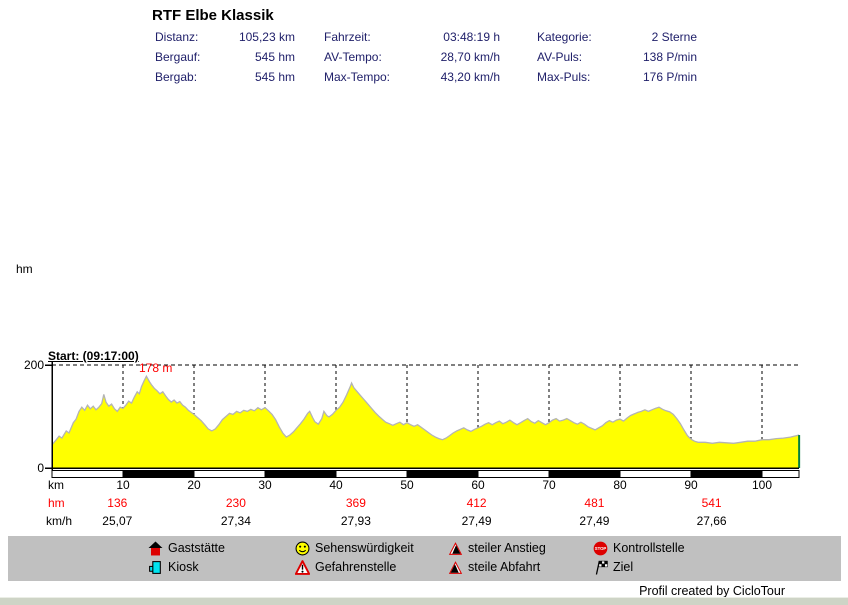 This screenshot has width=848, height=605. Describe the element at coordinates (364, 548) in the screenshot. I see `legend-label: Sehenswürdigkeit` at that location.